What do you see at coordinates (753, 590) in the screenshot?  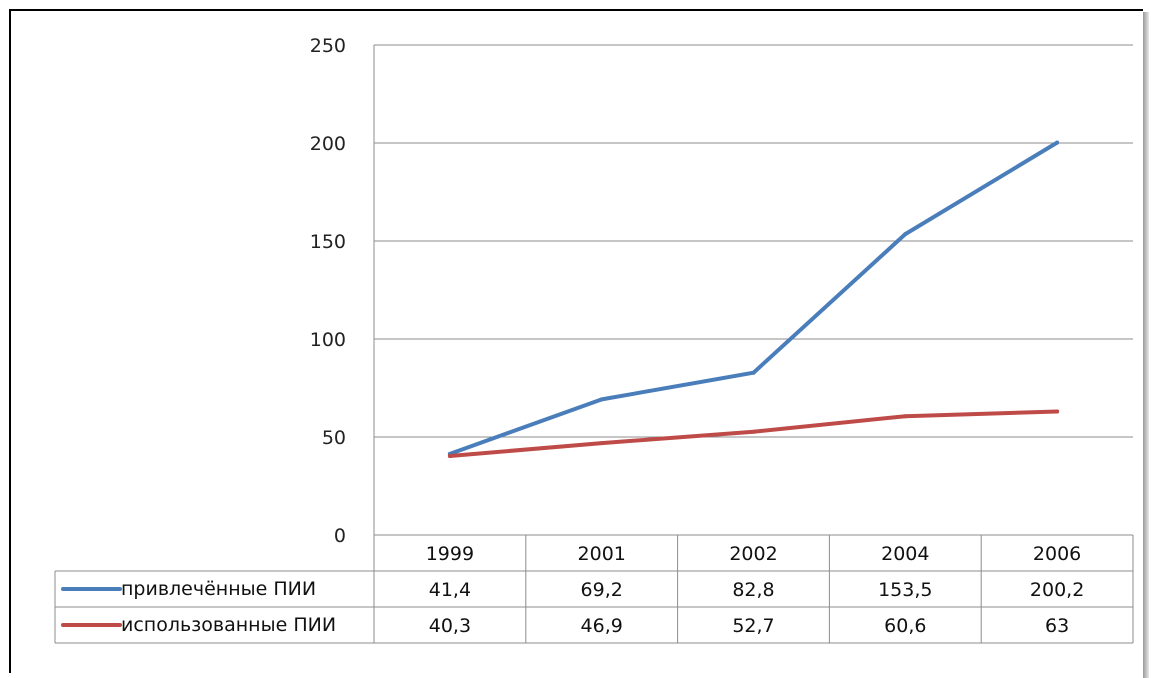 I see `data-label-0-2: 82,8` at bounding box center [753, 590].